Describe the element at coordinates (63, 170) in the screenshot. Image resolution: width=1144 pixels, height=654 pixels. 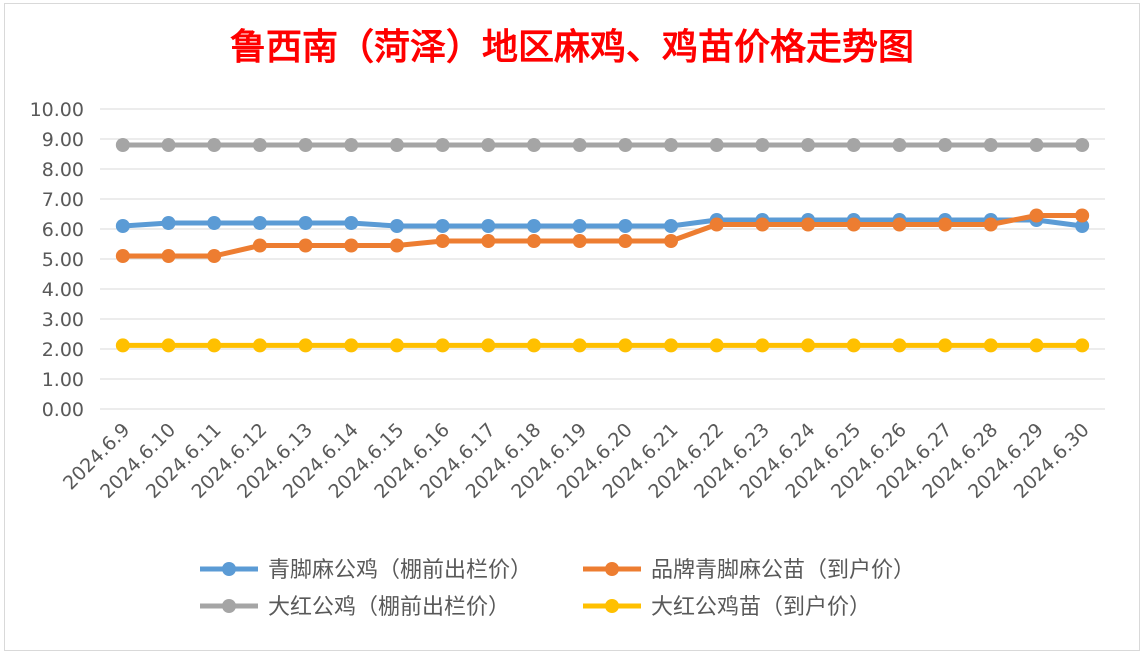
I see `y-tick-label: 8.00` at that location.